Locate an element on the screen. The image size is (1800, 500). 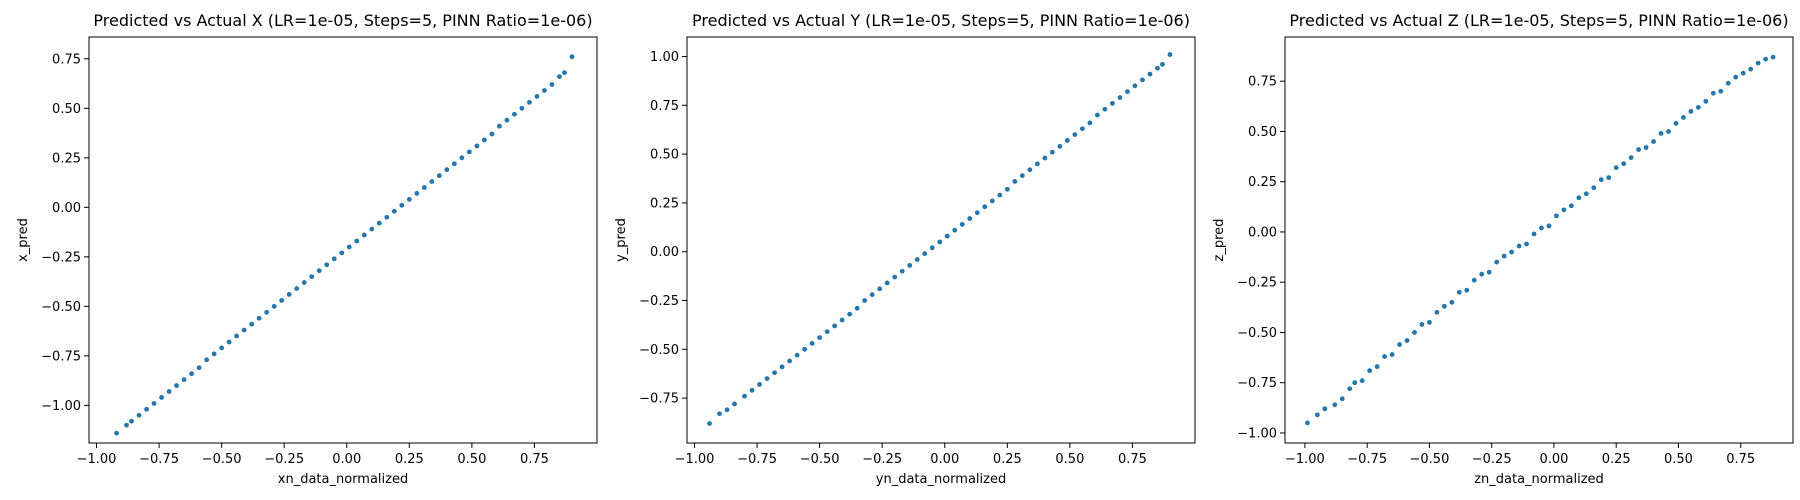
x-axis-label: yn_data_normalized is located at coordinates (941, 479).